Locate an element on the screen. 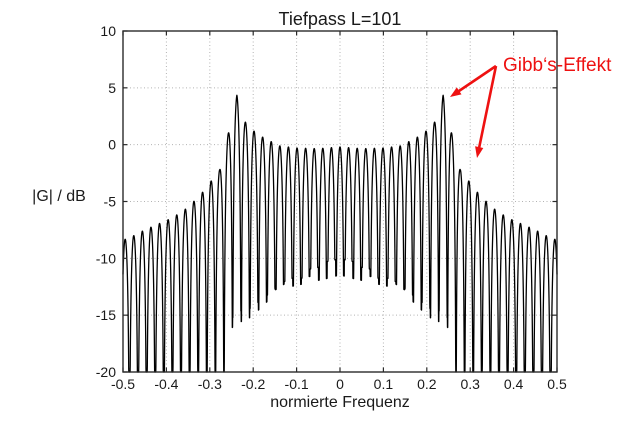 This screenshot has width=630, height=422. y-tick-labels: 10 5 0 -5 -10 -15 -20 is located at coordinates (106, 201).